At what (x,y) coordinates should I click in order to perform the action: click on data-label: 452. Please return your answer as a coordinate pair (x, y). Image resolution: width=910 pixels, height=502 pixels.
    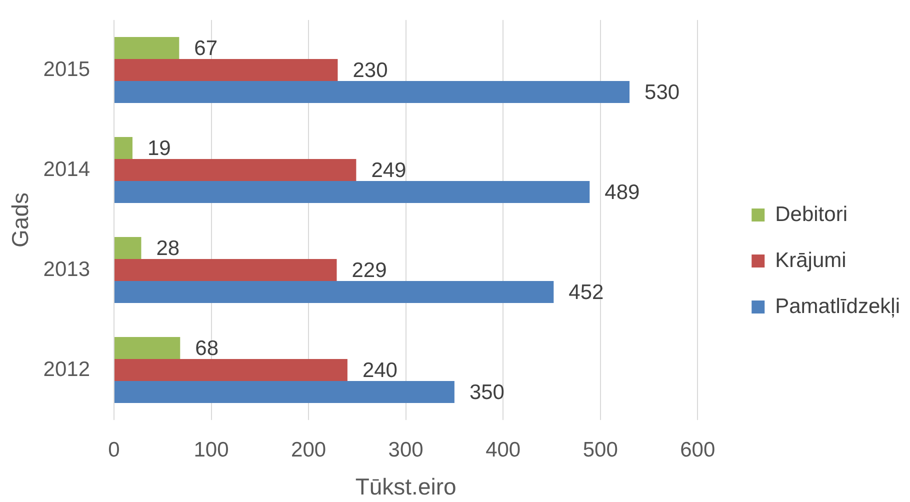
    Looking at the image, I should click on (586, 292).